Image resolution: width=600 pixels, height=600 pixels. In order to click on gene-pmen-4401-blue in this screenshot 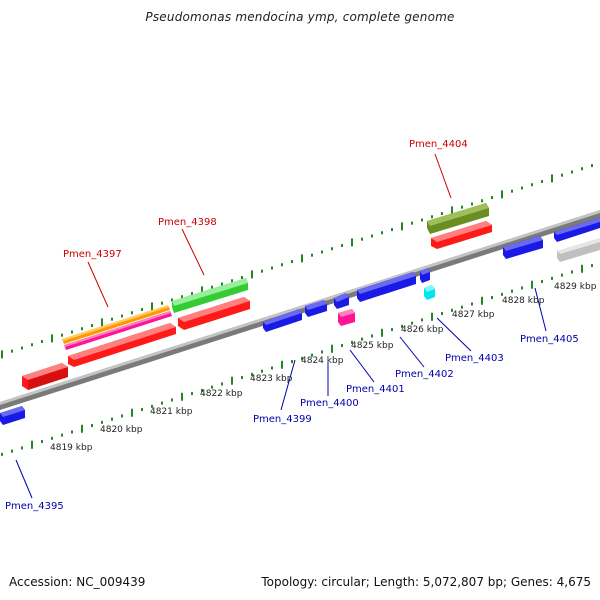, I will do `click(341, 301)`.